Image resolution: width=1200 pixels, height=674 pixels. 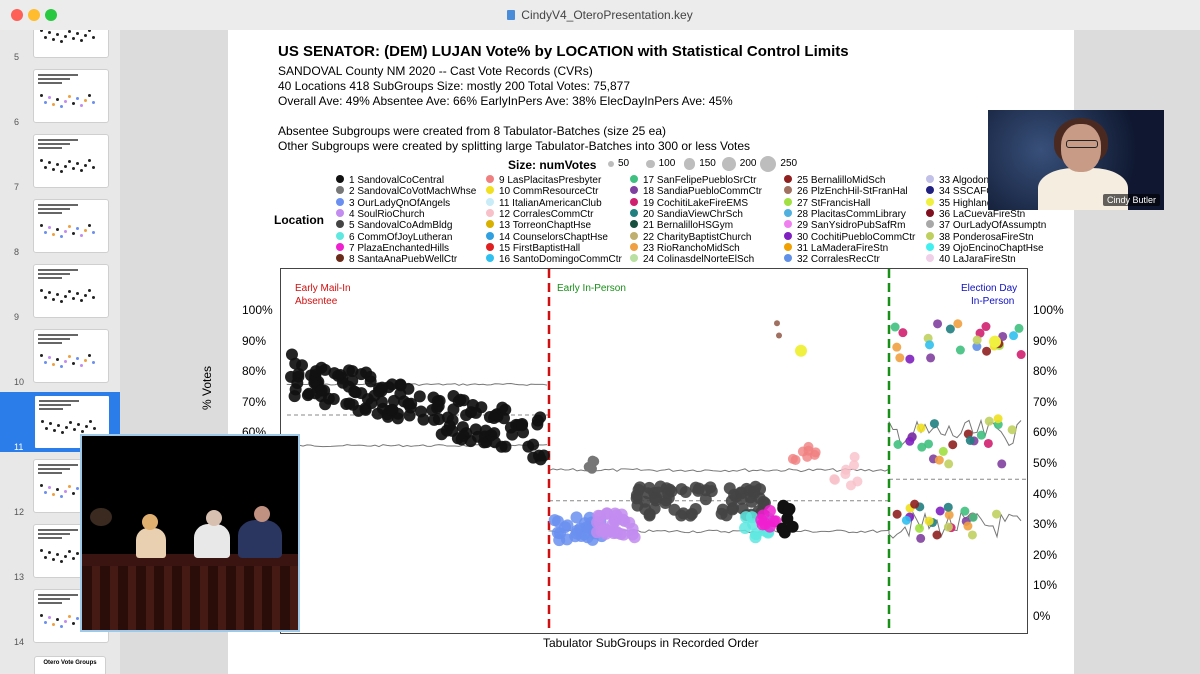 I want to click on legend-entry: 33 AlgodonesElSch, so click(x=976, y=180).